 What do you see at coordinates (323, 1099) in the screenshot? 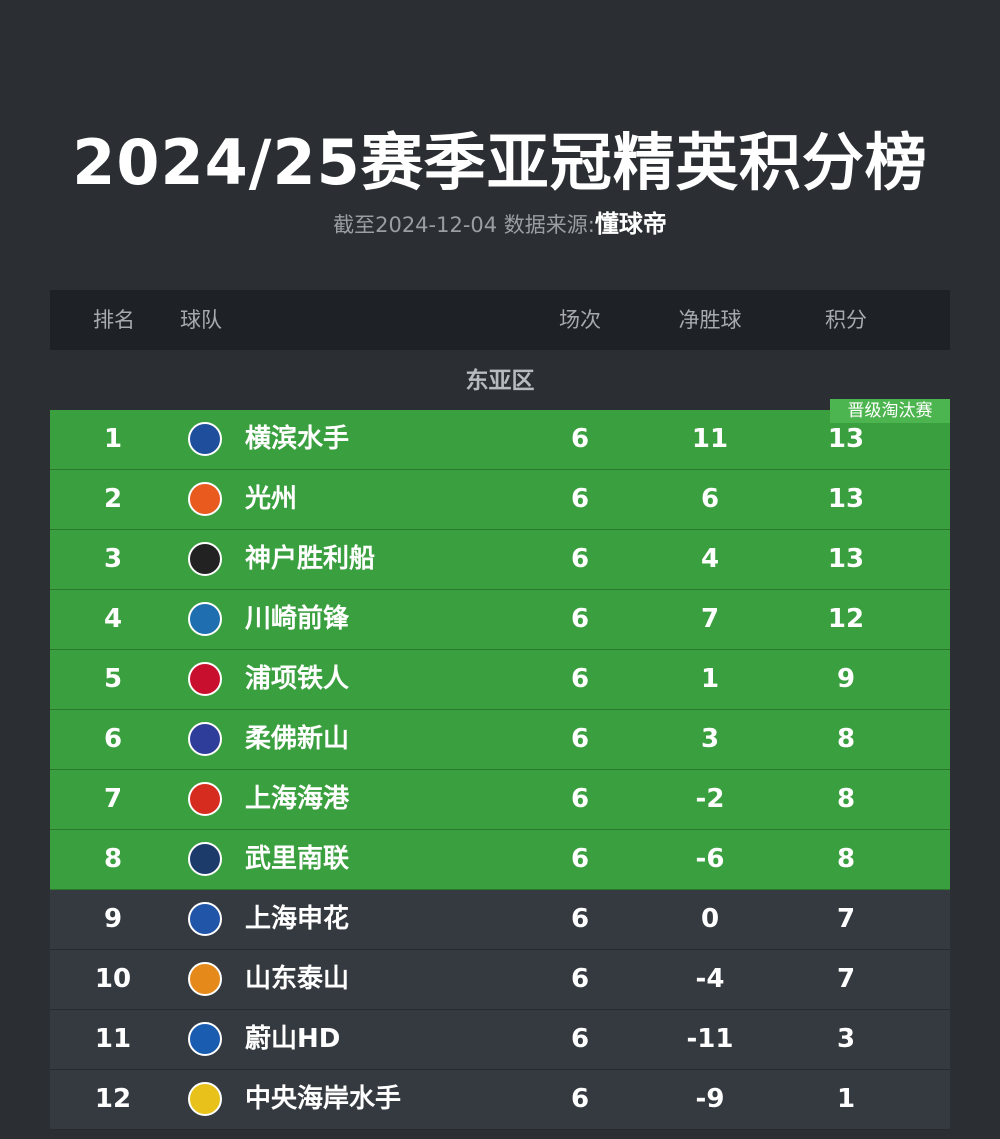
I see `team-name: 中央海岸水手` at bounding box center [323, 1099].